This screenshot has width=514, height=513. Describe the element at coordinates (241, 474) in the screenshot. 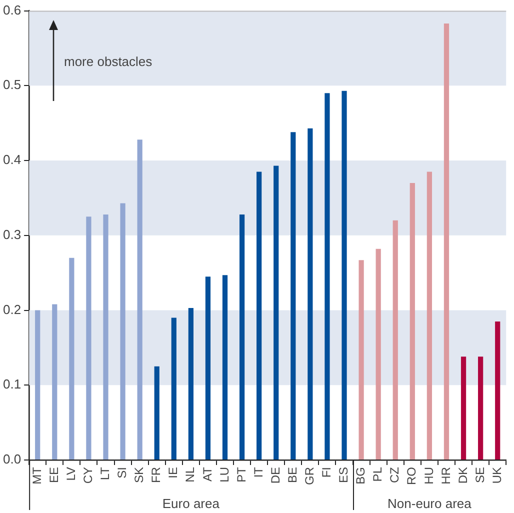

I see `x-tick-label: PT` at that location.